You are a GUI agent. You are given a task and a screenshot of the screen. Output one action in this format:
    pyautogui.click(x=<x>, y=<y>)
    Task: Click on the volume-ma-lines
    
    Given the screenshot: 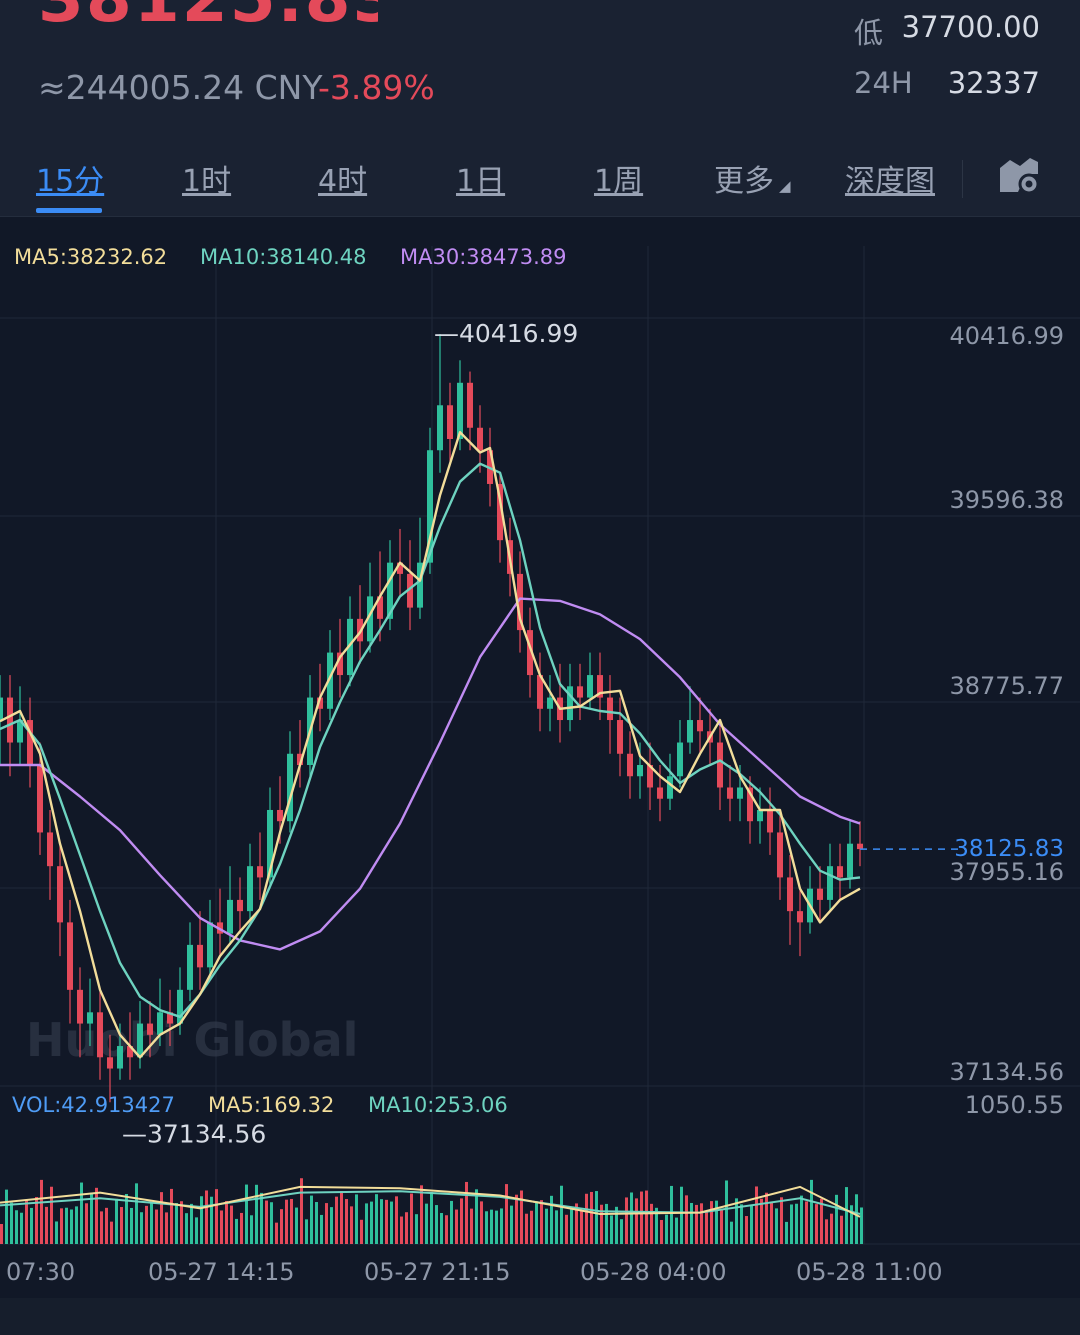 What is the action you would take?
    pyautogui.click(x=430, y=1201)
    